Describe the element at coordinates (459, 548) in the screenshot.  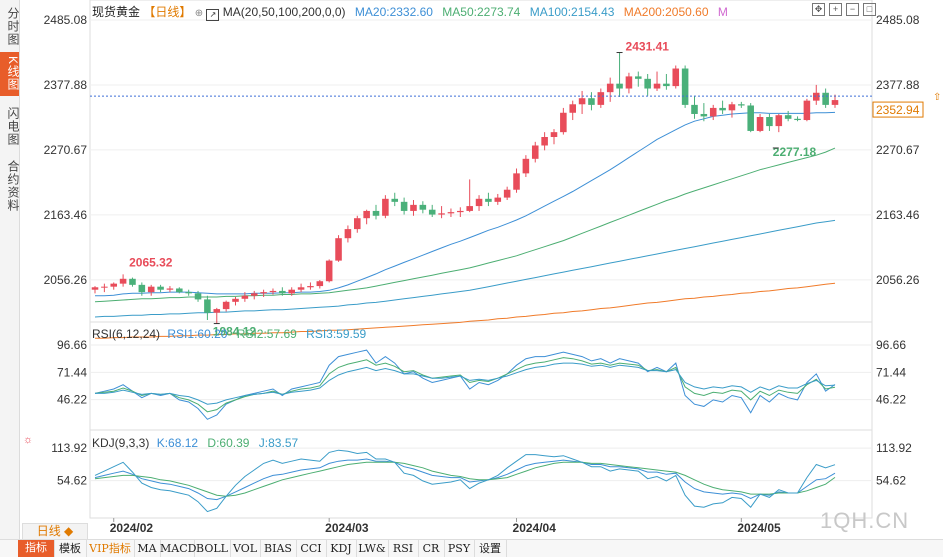
I see `tab-13: PSY` at that location.